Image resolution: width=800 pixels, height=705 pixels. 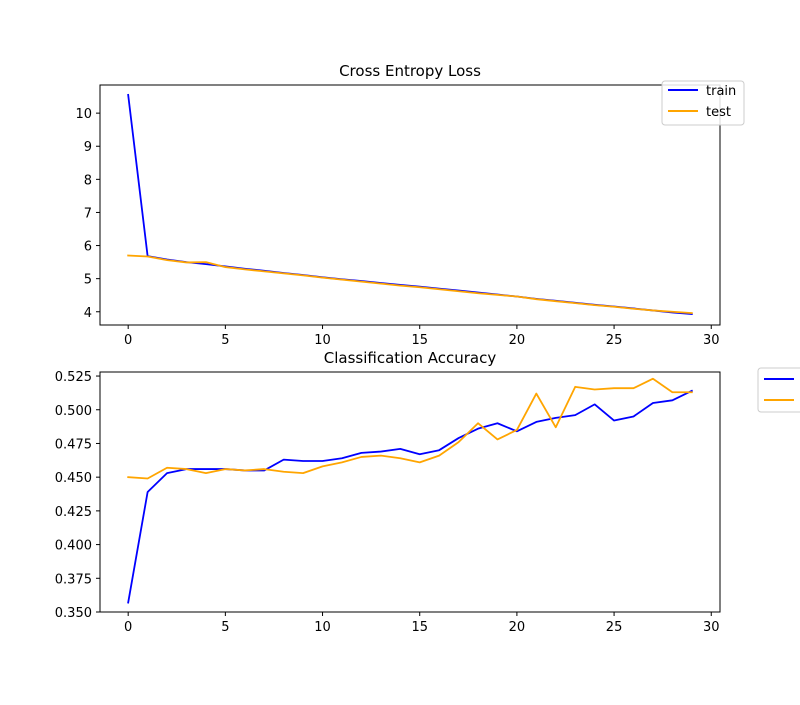 I want to click on loss-x-tick-label: 0, so click(x=128, y=340).